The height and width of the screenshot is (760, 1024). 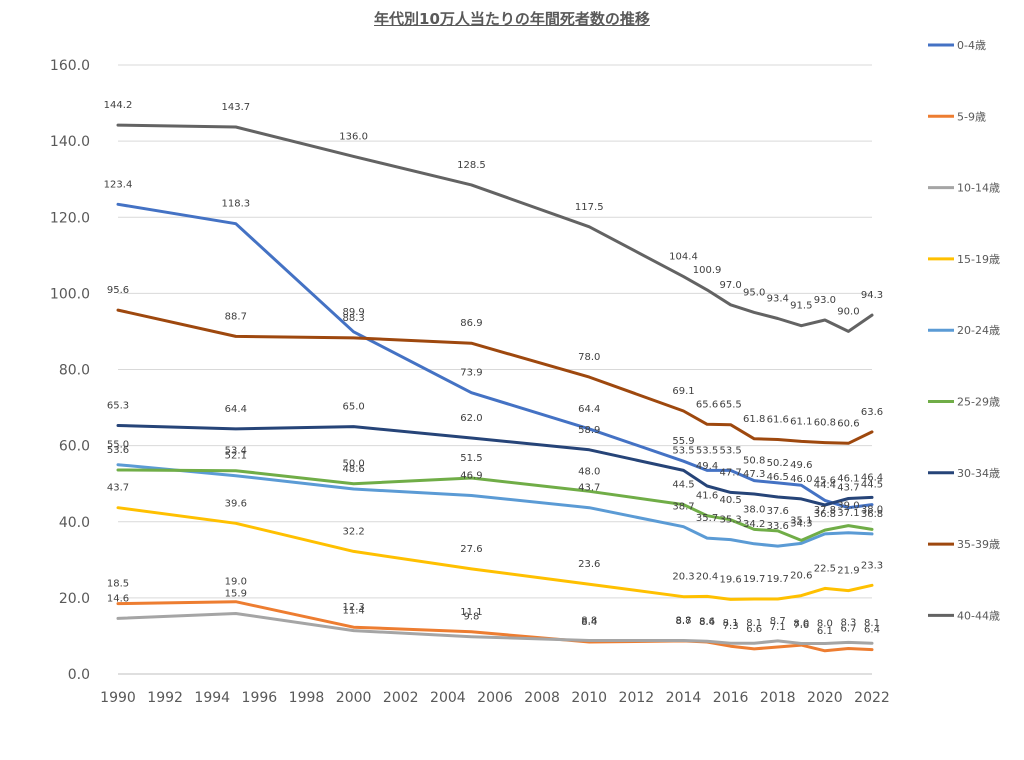 What do you see at coordinates (70, 294) in the screenshot?
I see `y-tick-label: 100.0` at bounding box center [70, 294].